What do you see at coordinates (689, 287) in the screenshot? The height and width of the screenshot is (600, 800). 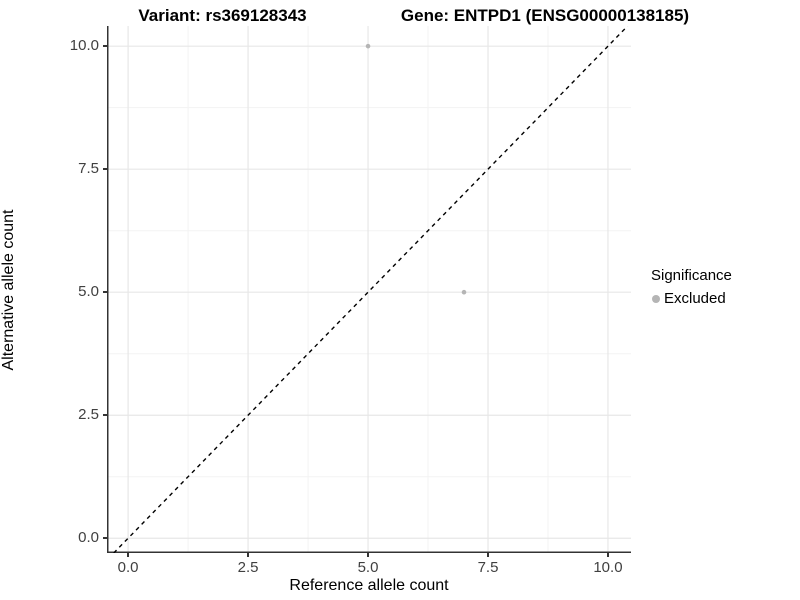 I see `legend: Significance Excluded` at bounding box center [689, 287].